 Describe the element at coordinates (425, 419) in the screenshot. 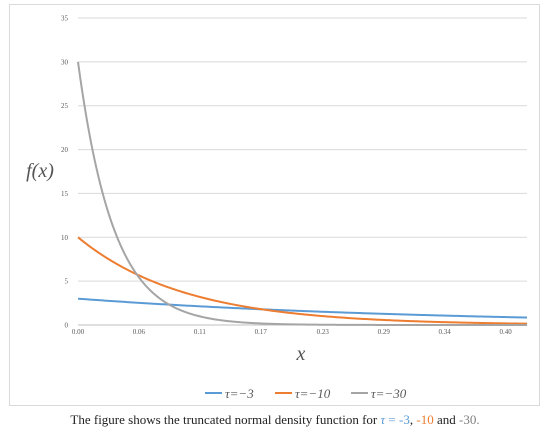

I see `caption-value-2: -10` at that location.